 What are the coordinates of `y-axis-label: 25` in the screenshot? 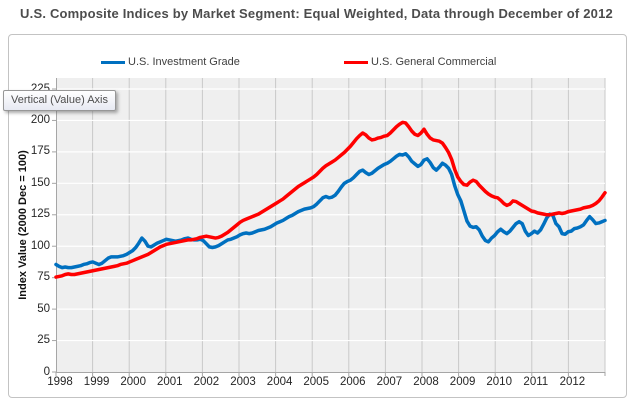 It's located at (43, 340).